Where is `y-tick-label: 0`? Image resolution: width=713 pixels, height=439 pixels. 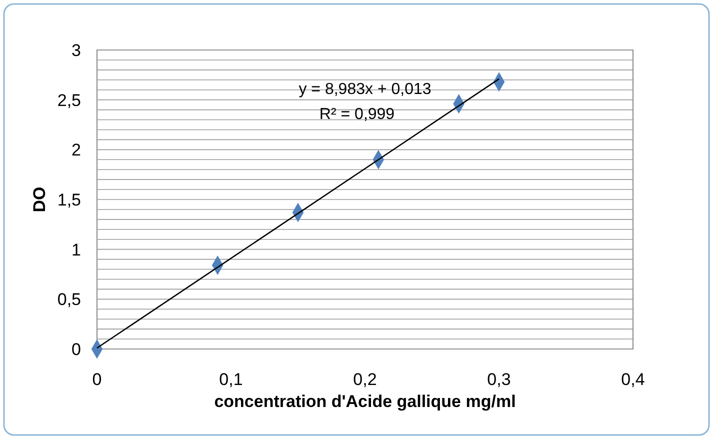
y-tick-label: 0 is located at coordinates (76, 349).